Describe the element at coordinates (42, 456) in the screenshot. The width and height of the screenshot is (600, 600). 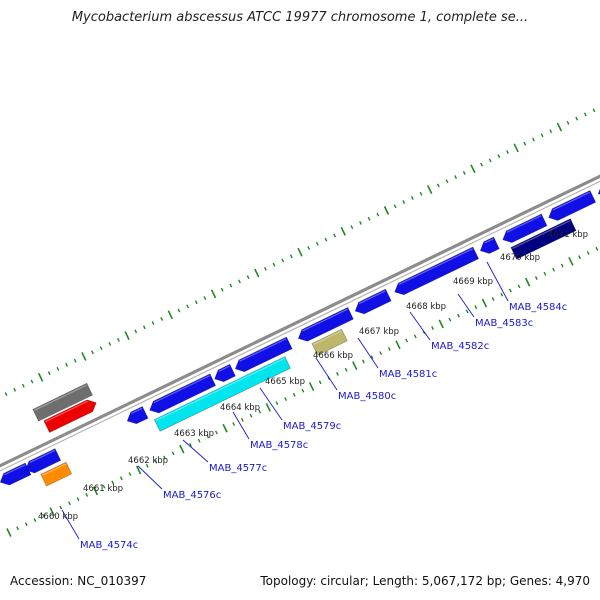
I see `gene-cds-mab4574c-neighbor-shine` at that location.